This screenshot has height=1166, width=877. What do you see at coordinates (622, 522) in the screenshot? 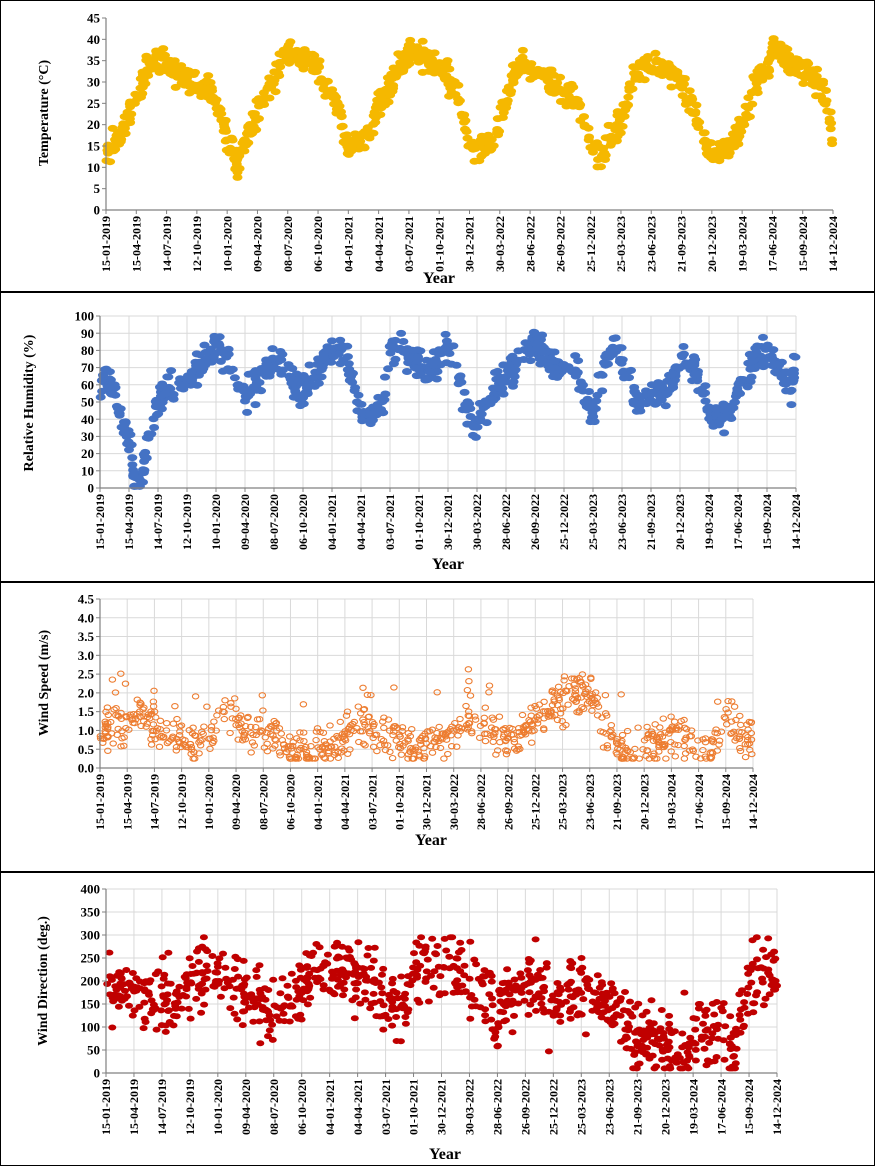
I see `x-tick-label: 23-06-2023` at bounding box center [622, 522].